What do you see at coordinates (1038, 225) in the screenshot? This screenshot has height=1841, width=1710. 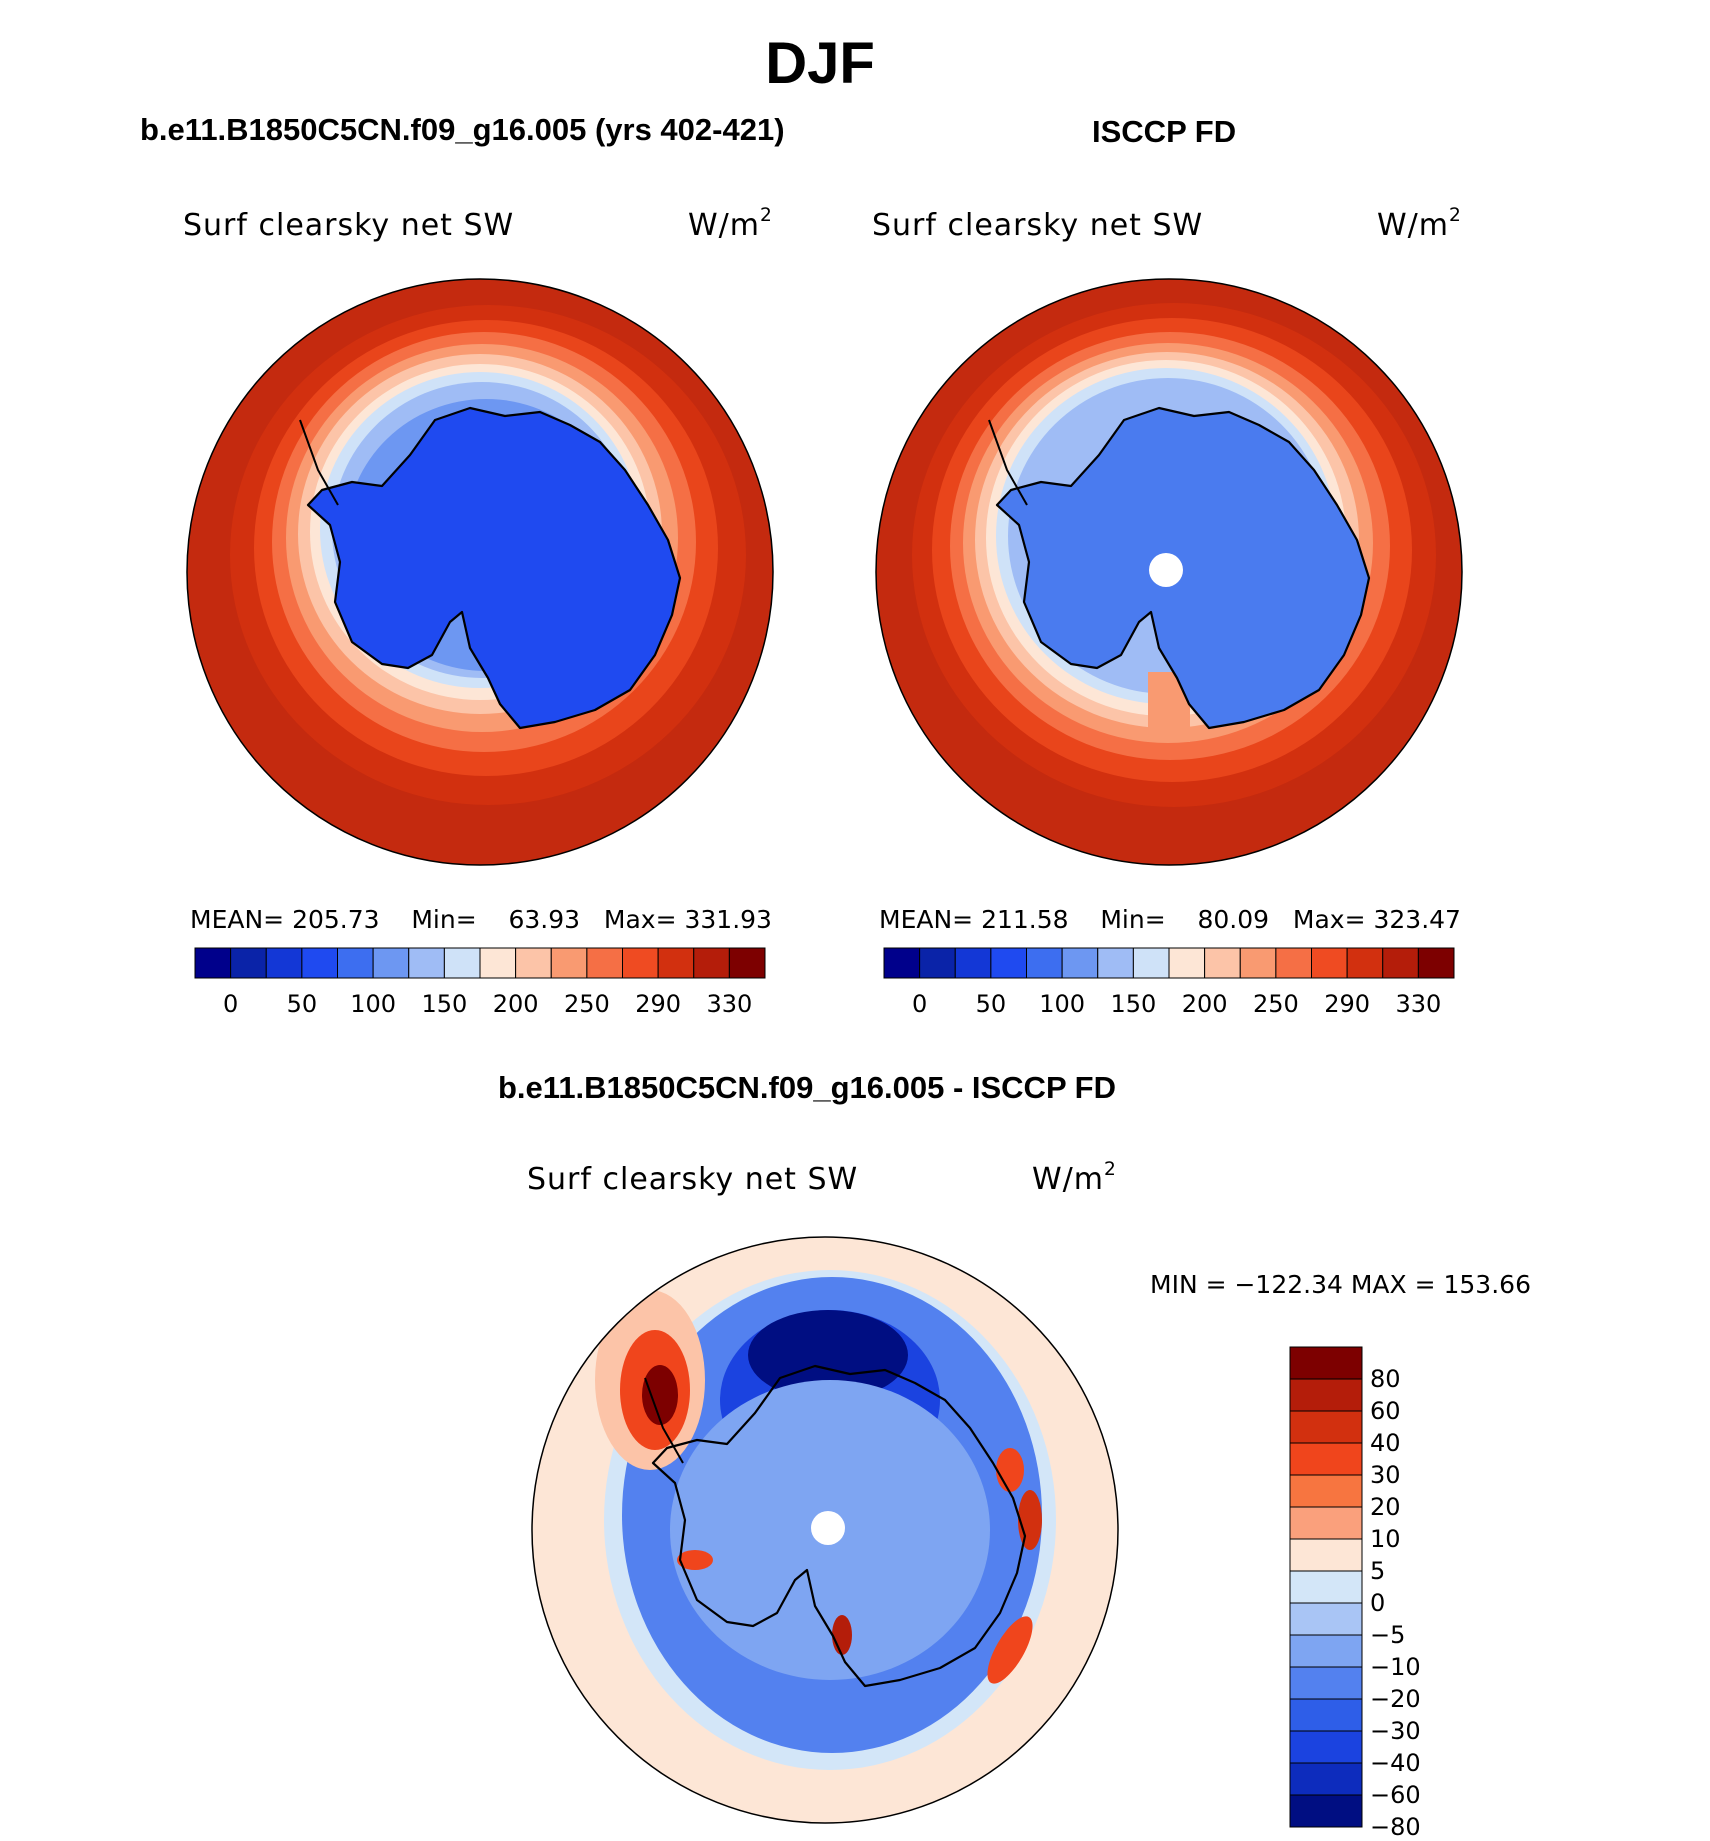 I see `panel-2-variable-label: Surf clearsky net SW` at bounding box center [1038, 225].